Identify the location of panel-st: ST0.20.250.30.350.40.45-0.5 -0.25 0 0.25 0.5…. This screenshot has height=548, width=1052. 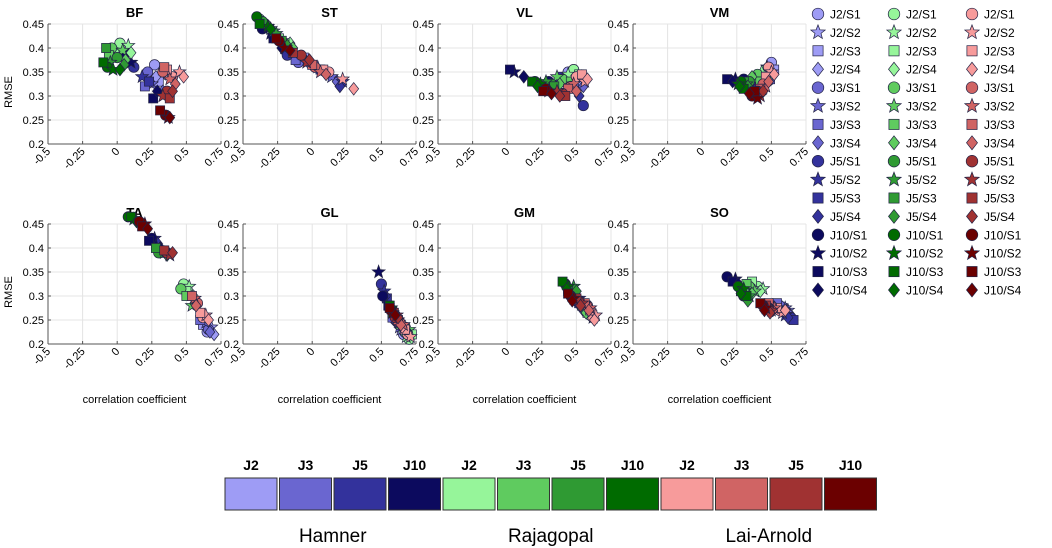
(320, 88).